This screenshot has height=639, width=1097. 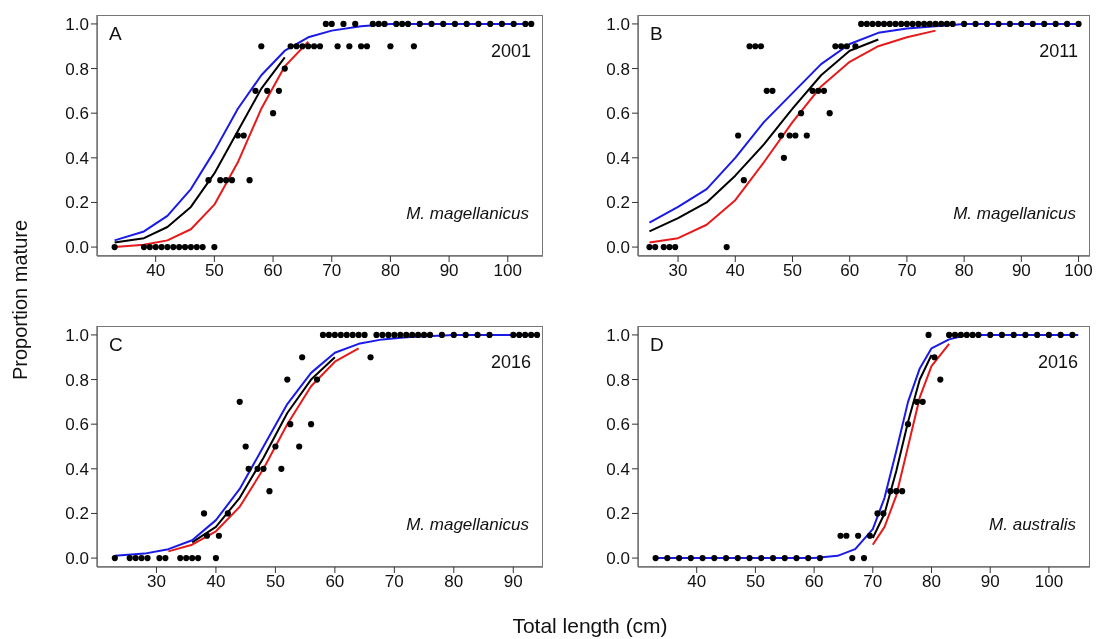 What do you see at coordinates (618, 380) in the screenshot?
I see `y-tick-label: 0.8` at bounding box center [618, 380].